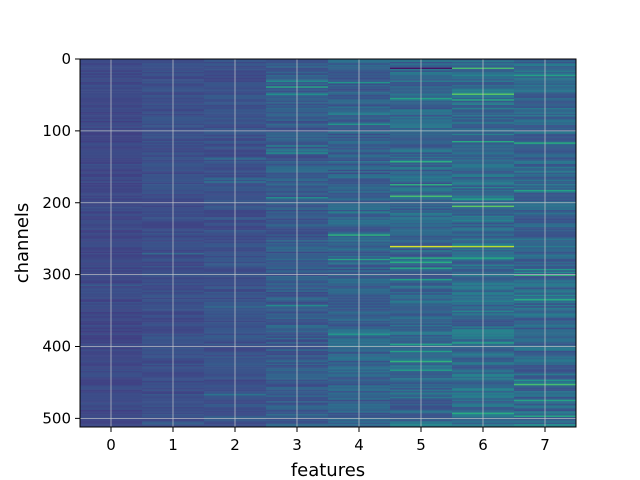  I want to click on x-tick-label: 1, so click(173, 445).